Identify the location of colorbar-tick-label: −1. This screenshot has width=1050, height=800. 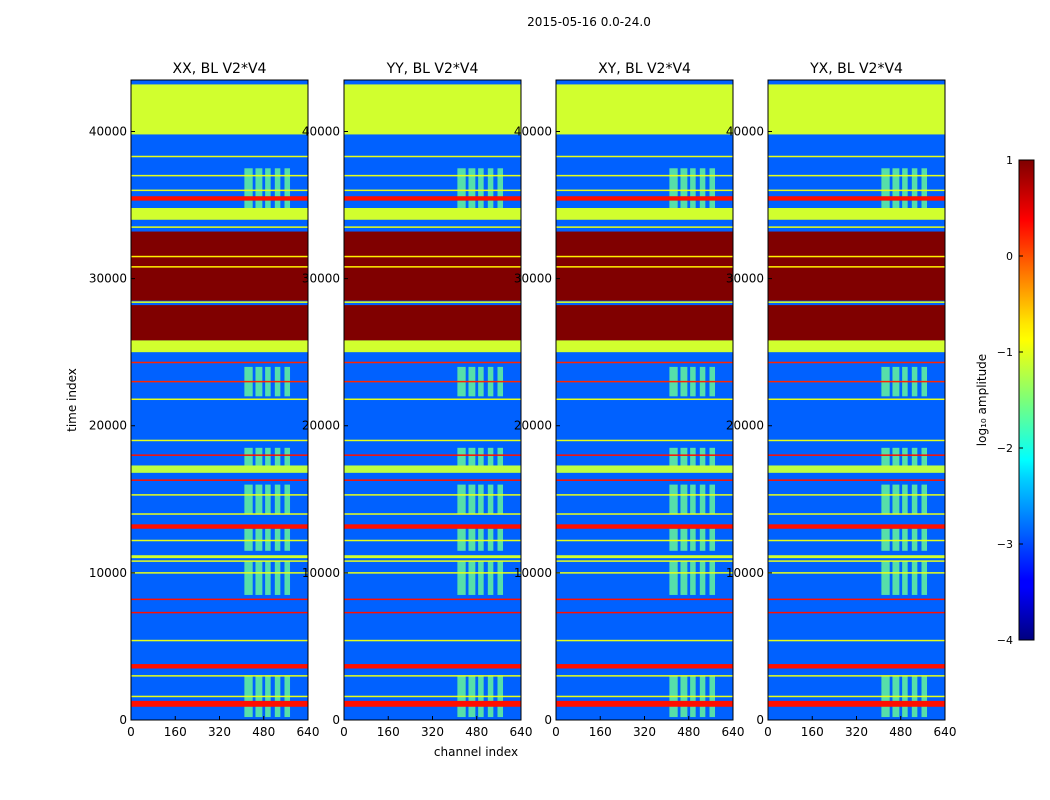
(1005, 352).